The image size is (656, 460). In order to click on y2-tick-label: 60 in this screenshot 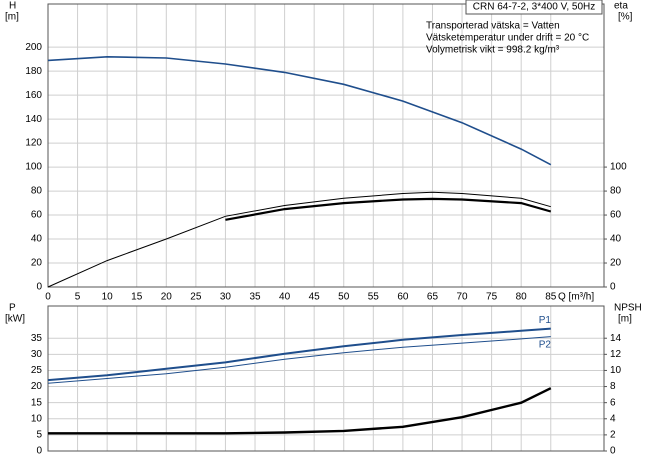, I will do `click(616, 215)`.